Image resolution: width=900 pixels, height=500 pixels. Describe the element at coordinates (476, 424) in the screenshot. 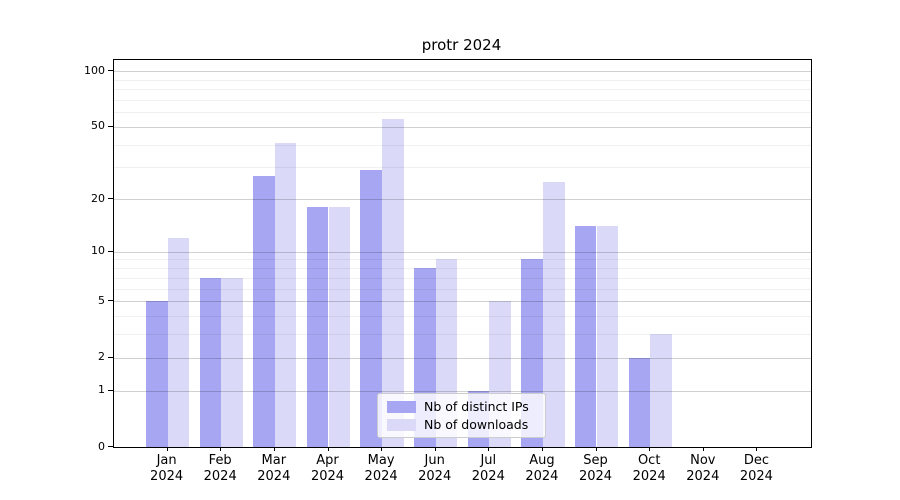

I see `legend-label: Nb of downloads` at that location.